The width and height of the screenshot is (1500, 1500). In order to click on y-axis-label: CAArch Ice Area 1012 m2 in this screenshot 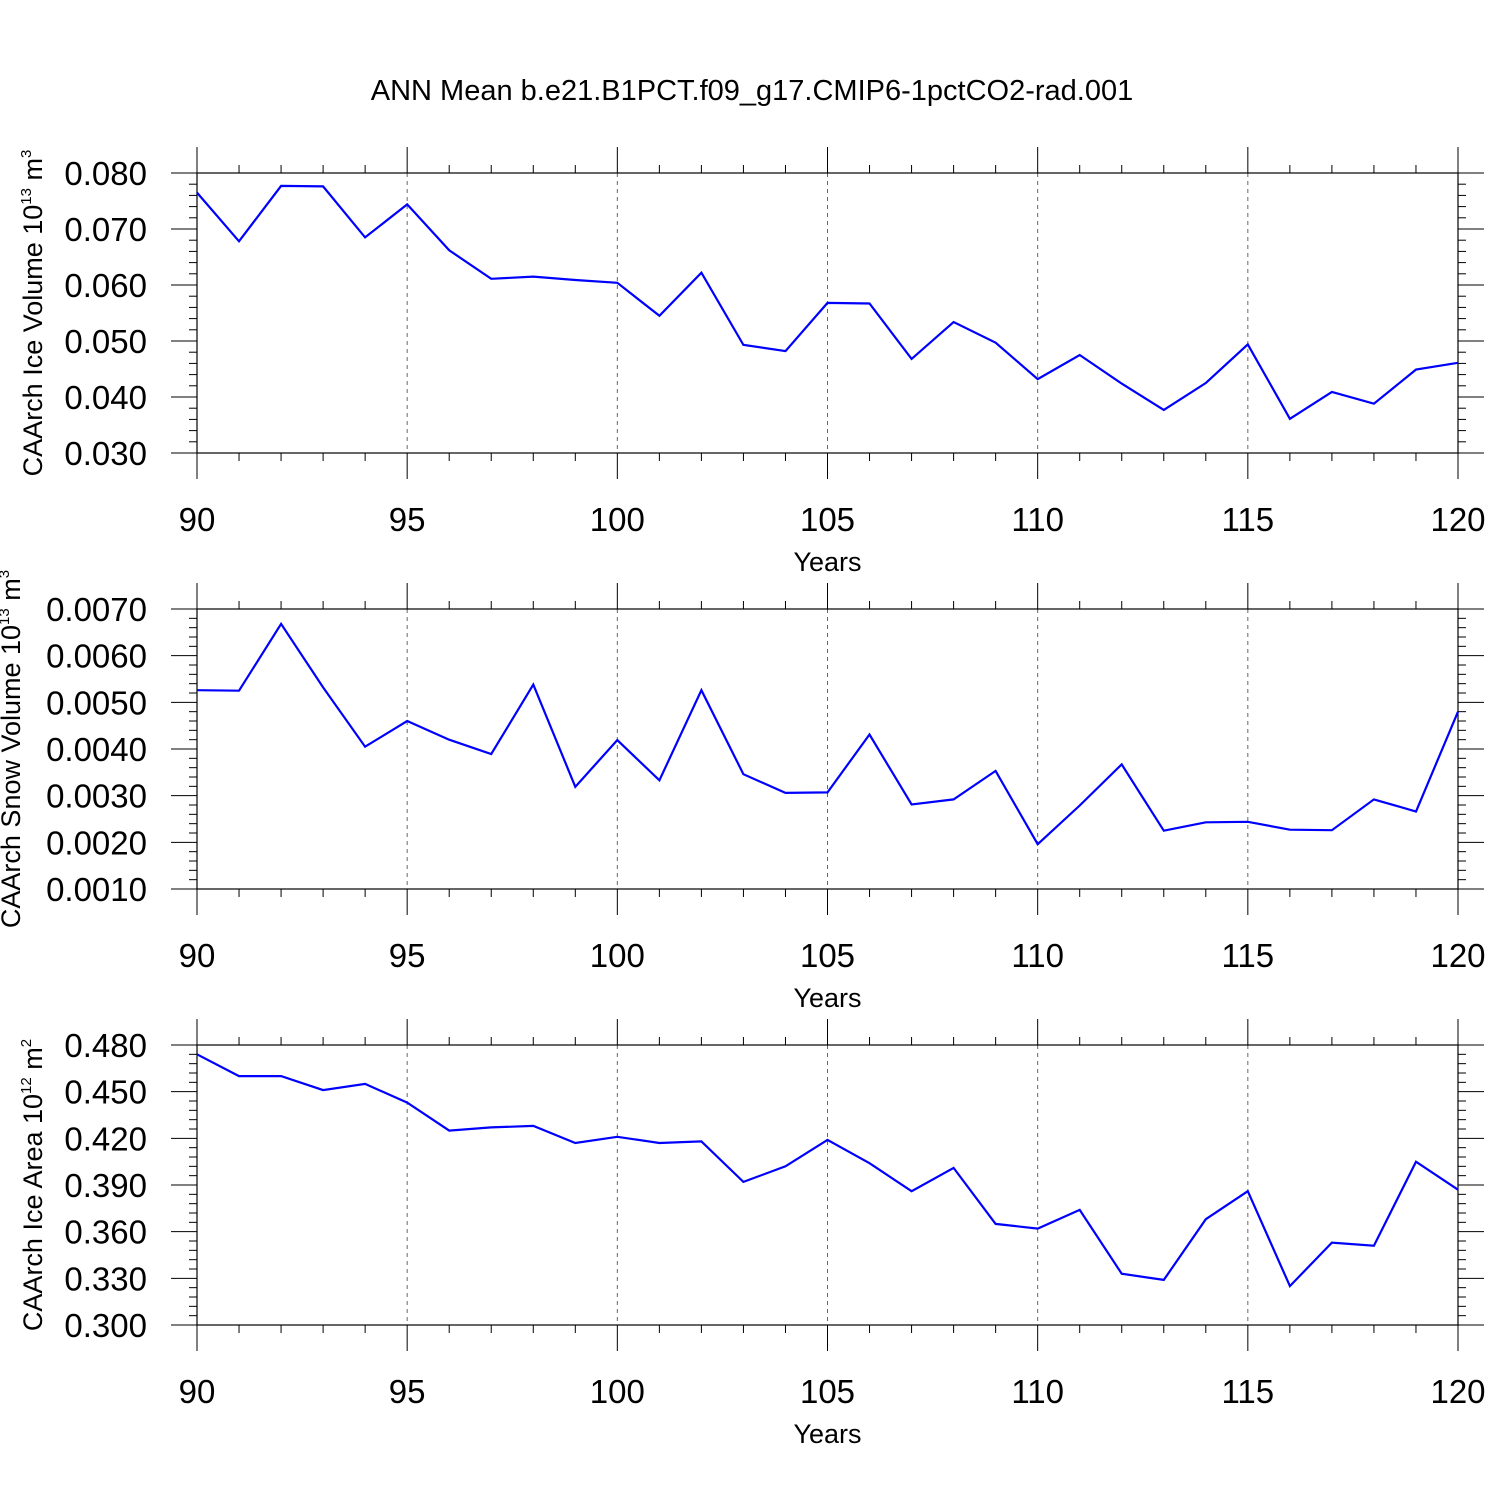, I will do `click(33, 1185)`.